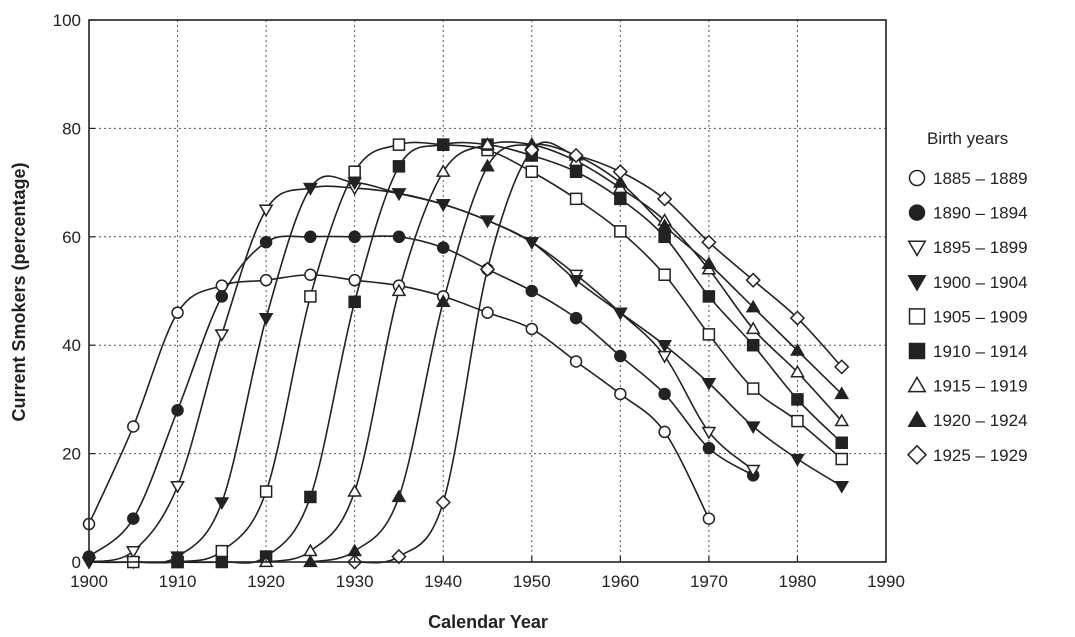  Describe the element at coordinates (967, 138) in the screenshot. I see `legend-title: Birth years` at that location.